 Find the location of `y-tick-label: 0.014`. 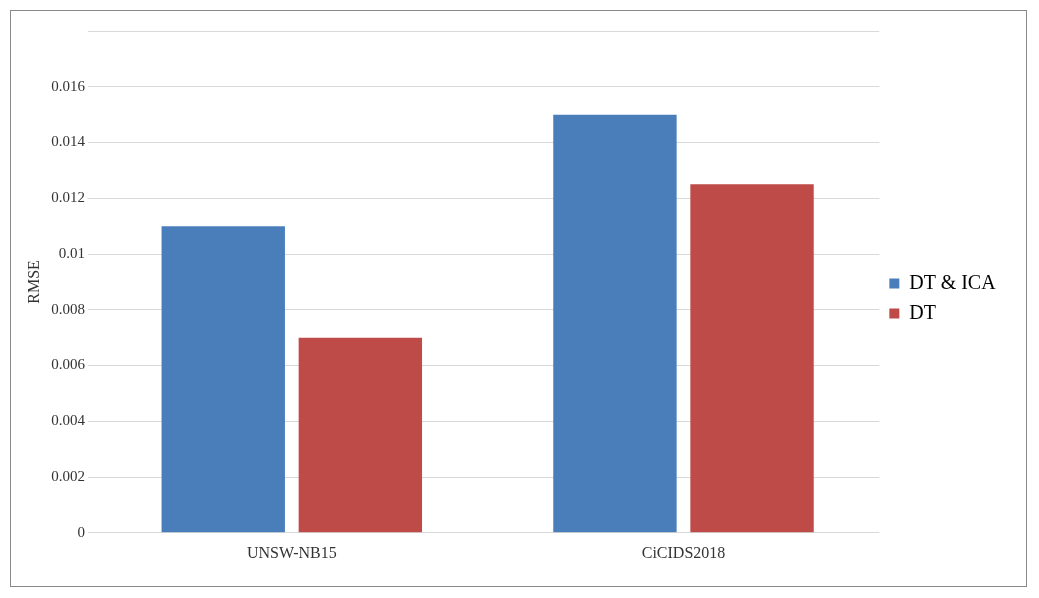

y-tick-label: 0.014 is located at coordinates (68, 141).